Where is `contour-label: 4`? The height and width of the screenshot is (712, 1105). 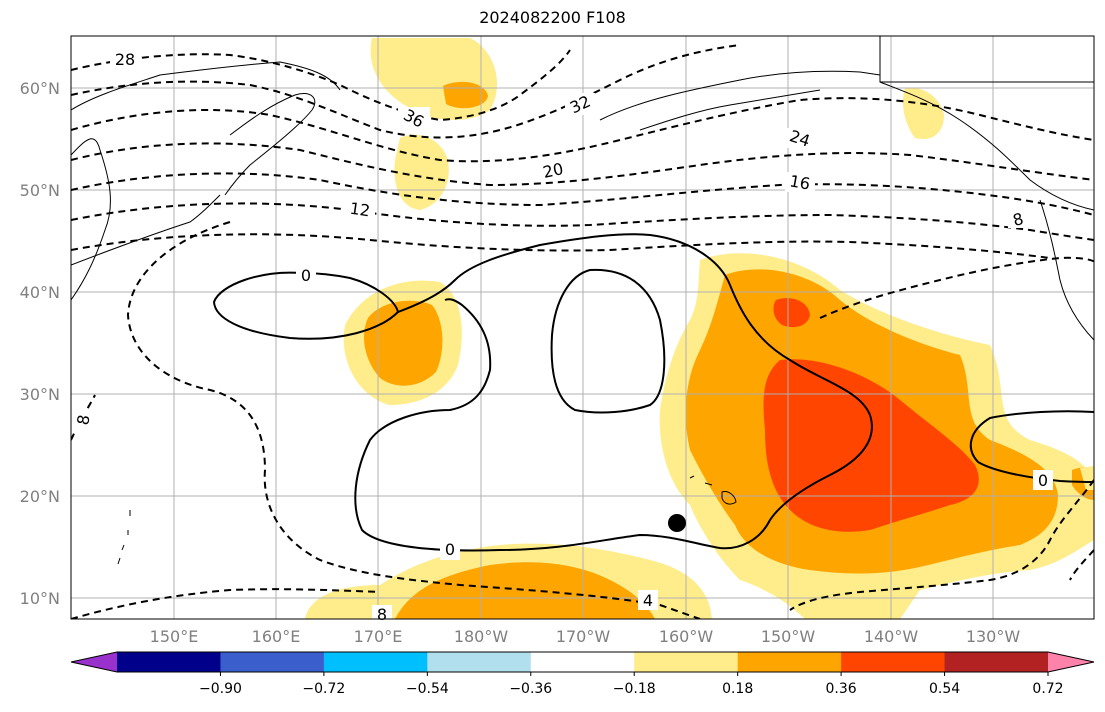
contour-label: 4 is located at coordinates (648, 600).